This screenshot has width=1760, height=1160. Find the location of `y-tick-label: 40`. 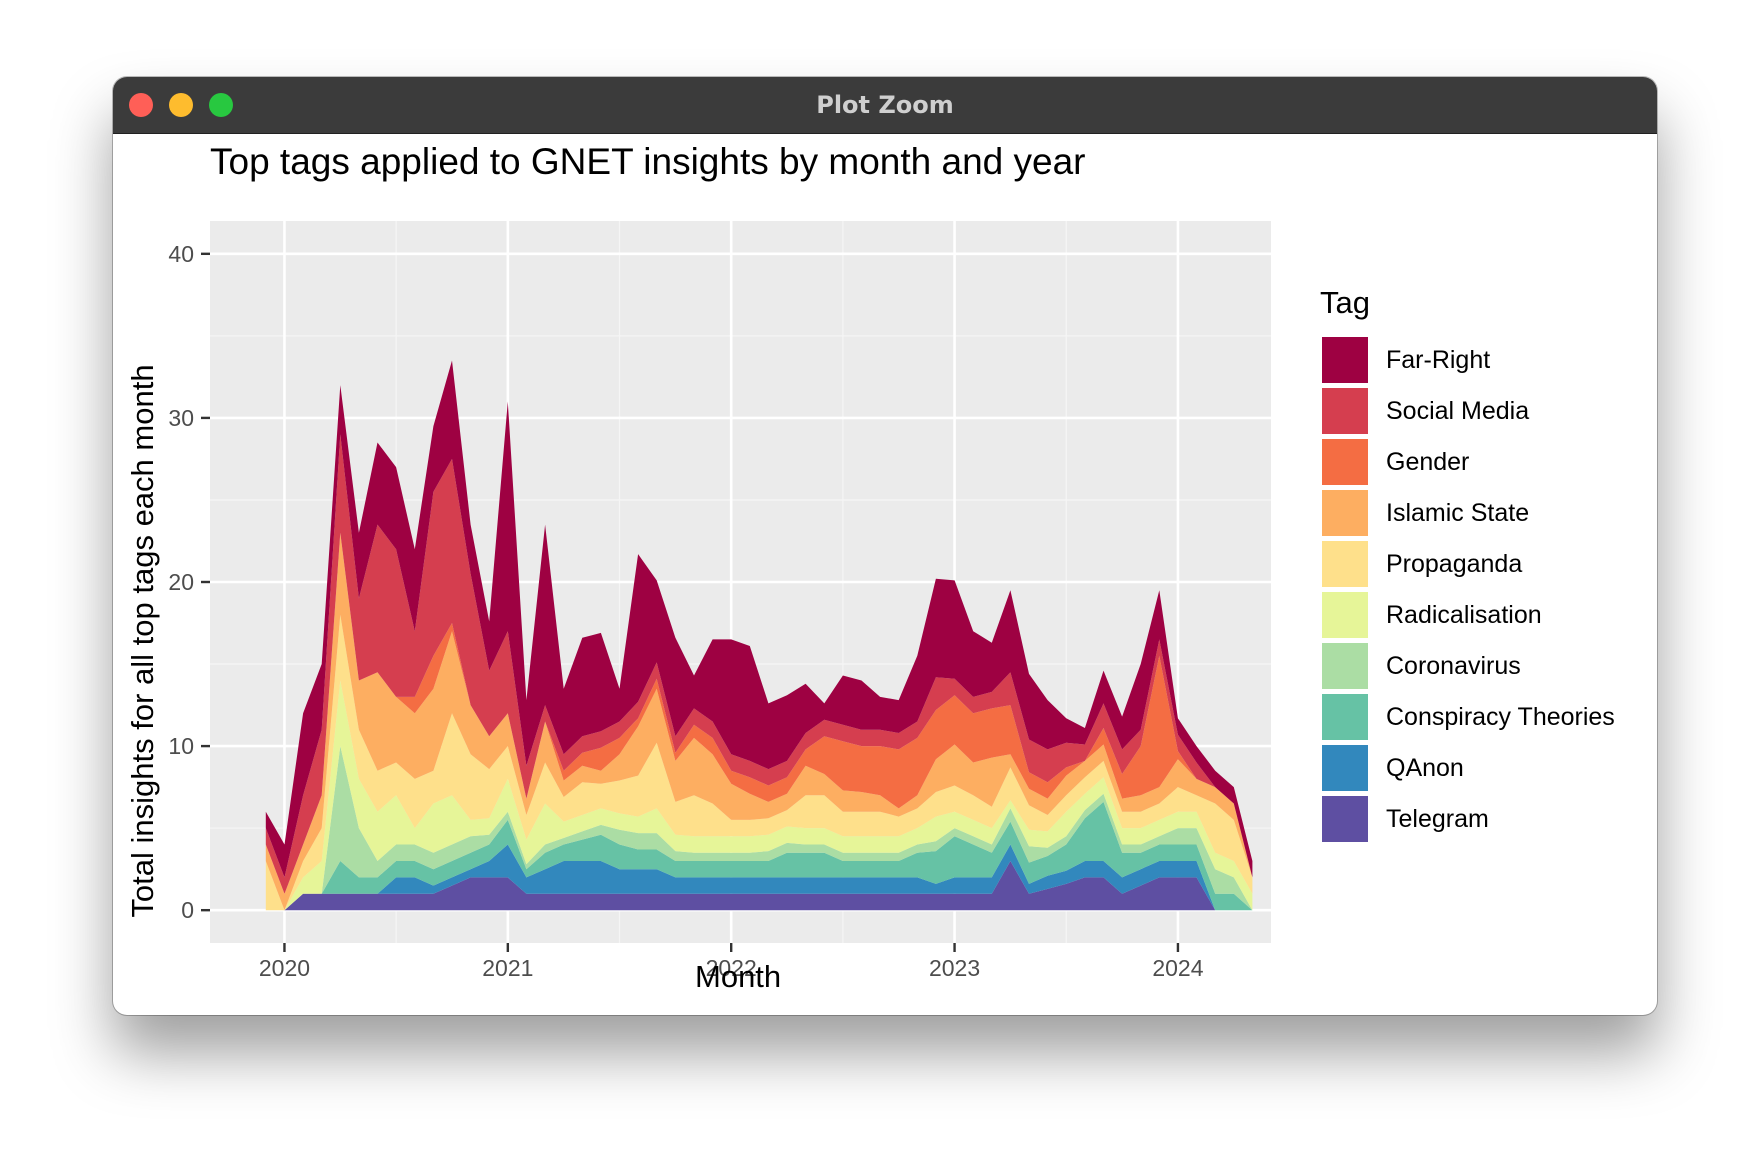

y-tick-label: 40 is located at coordinates (181, 254).